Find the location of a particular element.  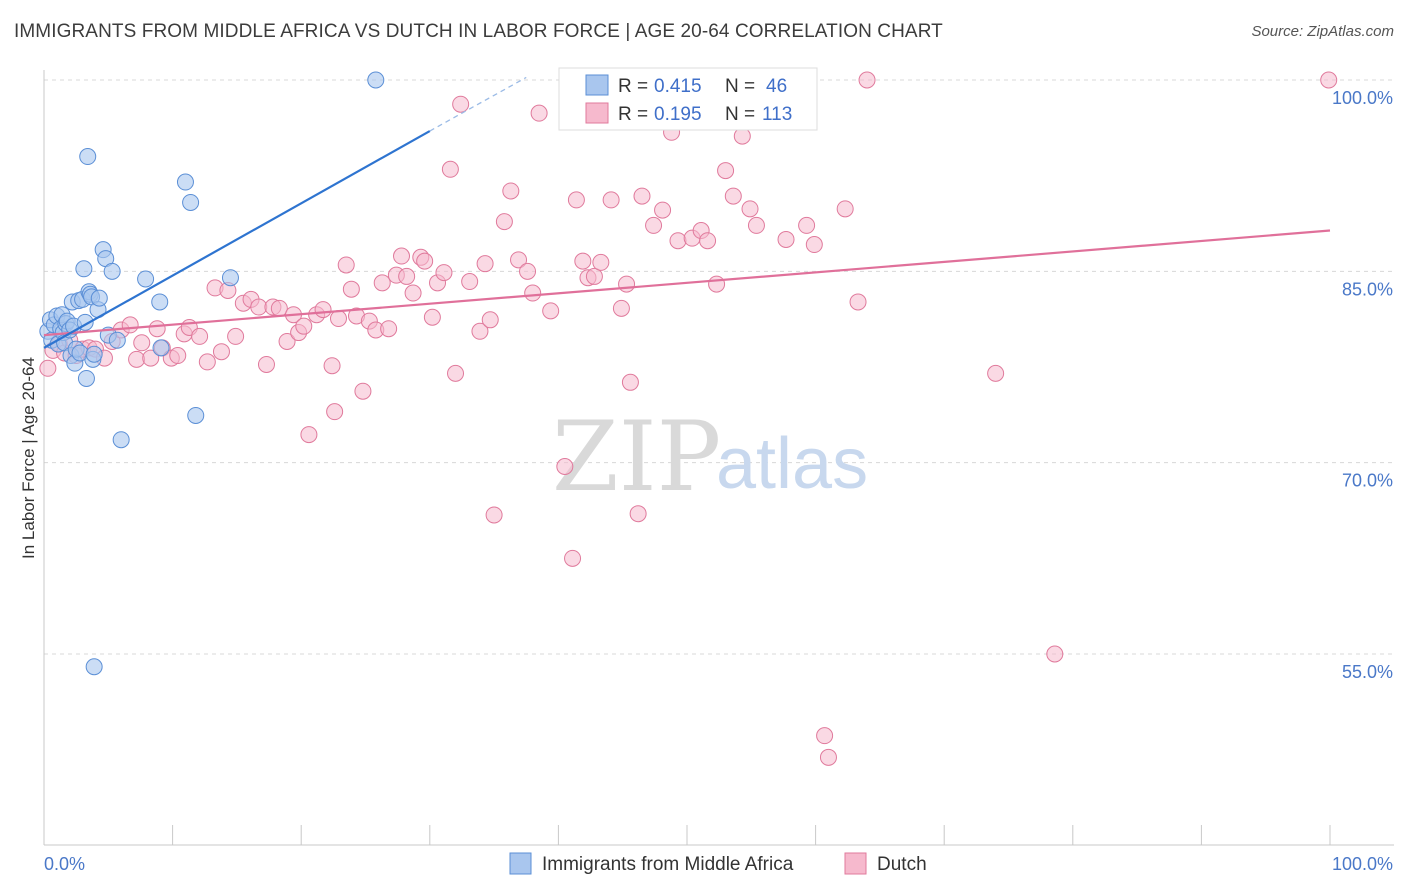

y-tick-label: 100.0% is located at coordinates (1362, 98).